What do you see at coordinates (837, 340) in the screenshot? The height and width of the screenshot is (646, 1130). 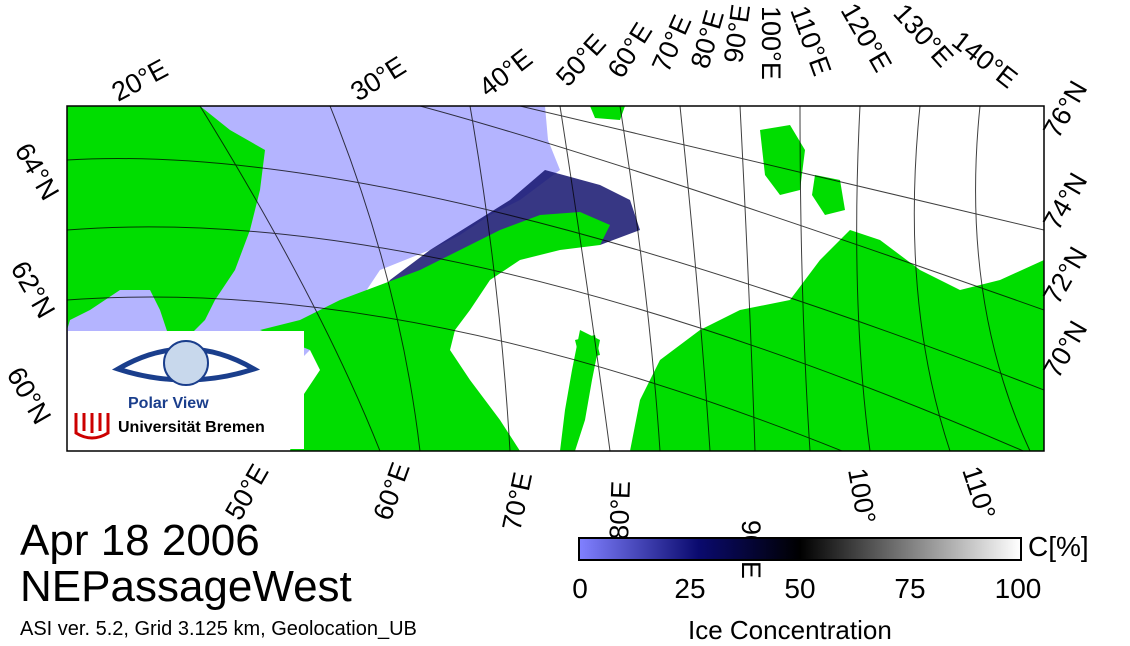 I see `land-siberia` at bounding box center [837, 340].